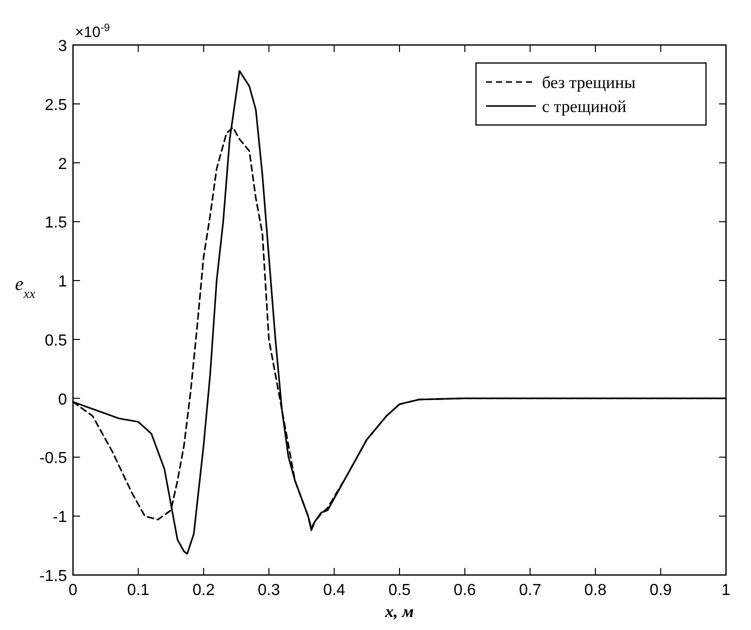 The image size is (751, 630). What do you see at coordinates (595, 590) in the screenshot?
I see `x-tick-label: 0.8` at bounding box center [595, 590].